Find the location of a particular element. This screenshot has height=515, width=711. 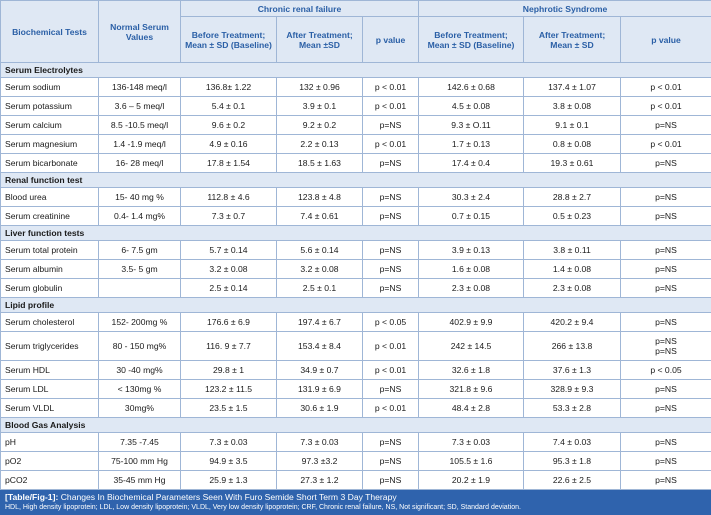

cell: 48.4 ± 2.8 is located at coordinates (471, 408).